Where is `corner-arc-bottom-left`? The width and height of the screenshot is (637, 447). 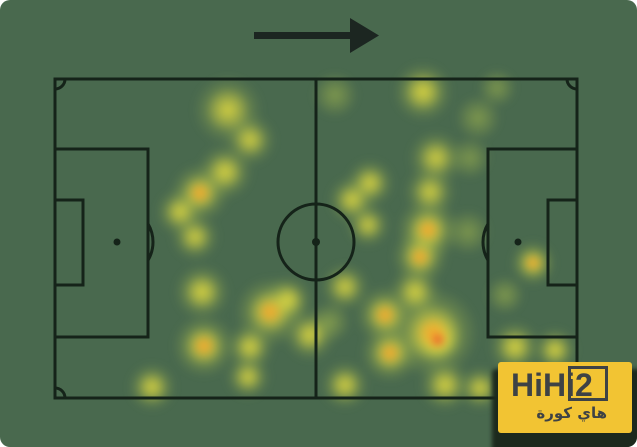
corner-arc-bottom-left is located at coordinates (60, 392).